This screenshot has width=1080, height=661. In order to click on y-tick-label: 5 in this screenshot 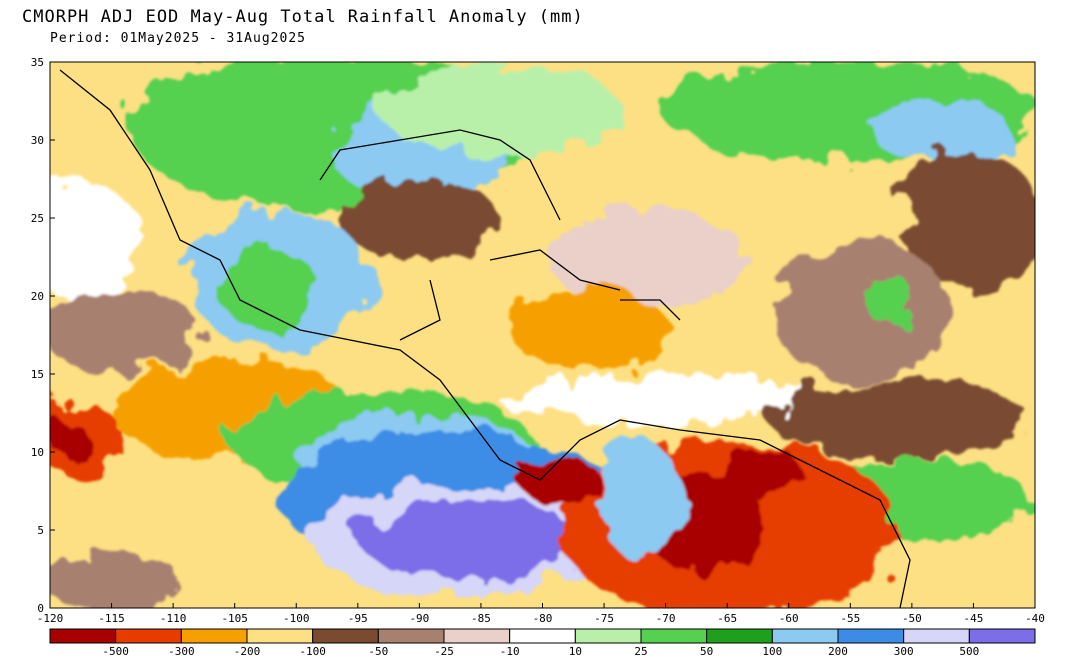, I will do `click(40, 530)`.